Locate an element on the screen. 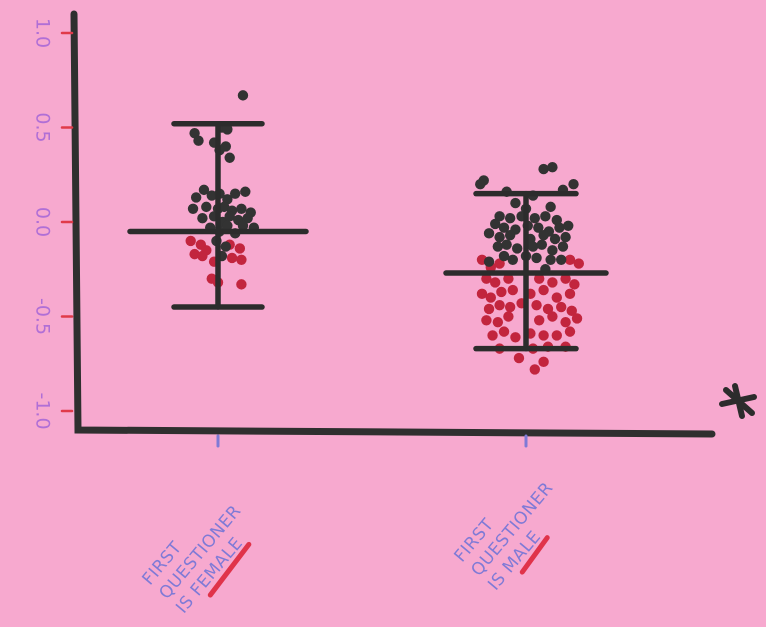 The width and height of the screenshot is (766, 627). asterisk-icon is located at coordinates (738, 401).